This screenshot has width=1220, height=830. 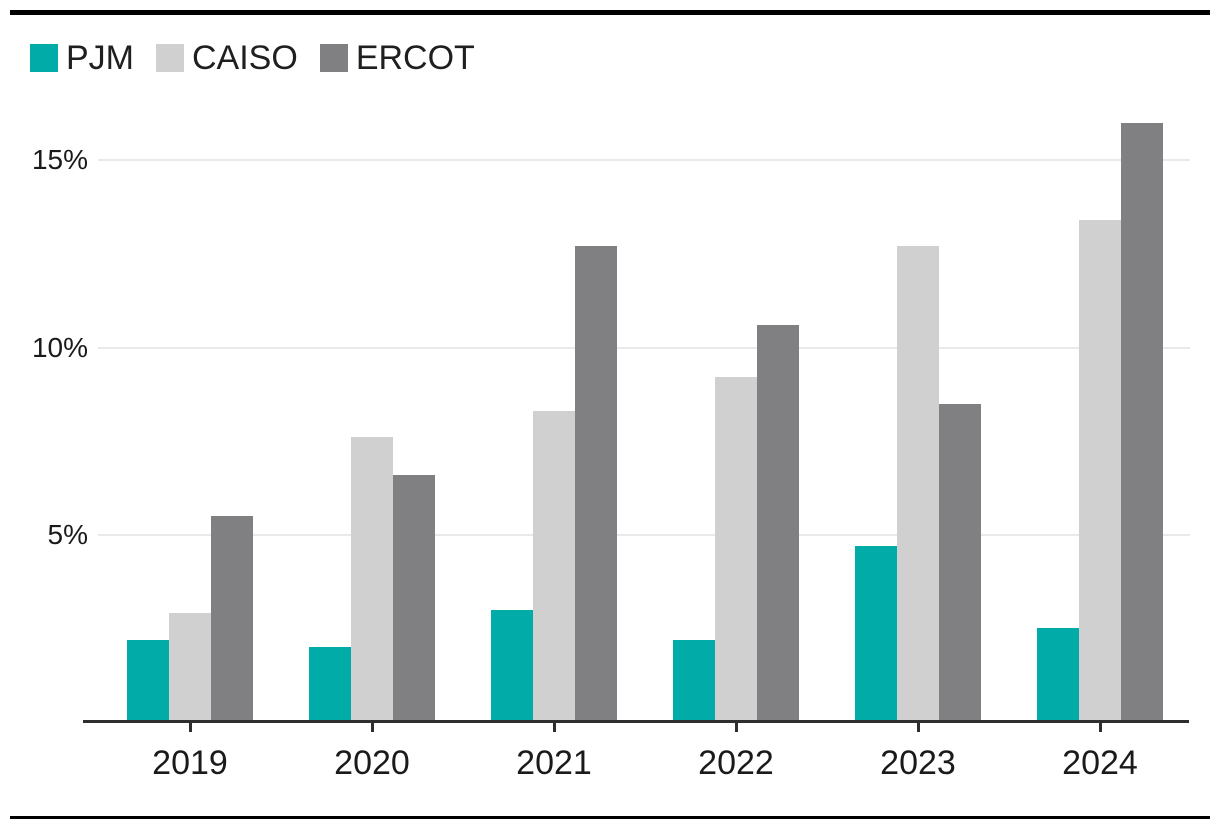 What do you see at coordinates (372, 763) in the screenshot?
I see `x-axis-label-2020: 2020` at bounding box center [372, 763].